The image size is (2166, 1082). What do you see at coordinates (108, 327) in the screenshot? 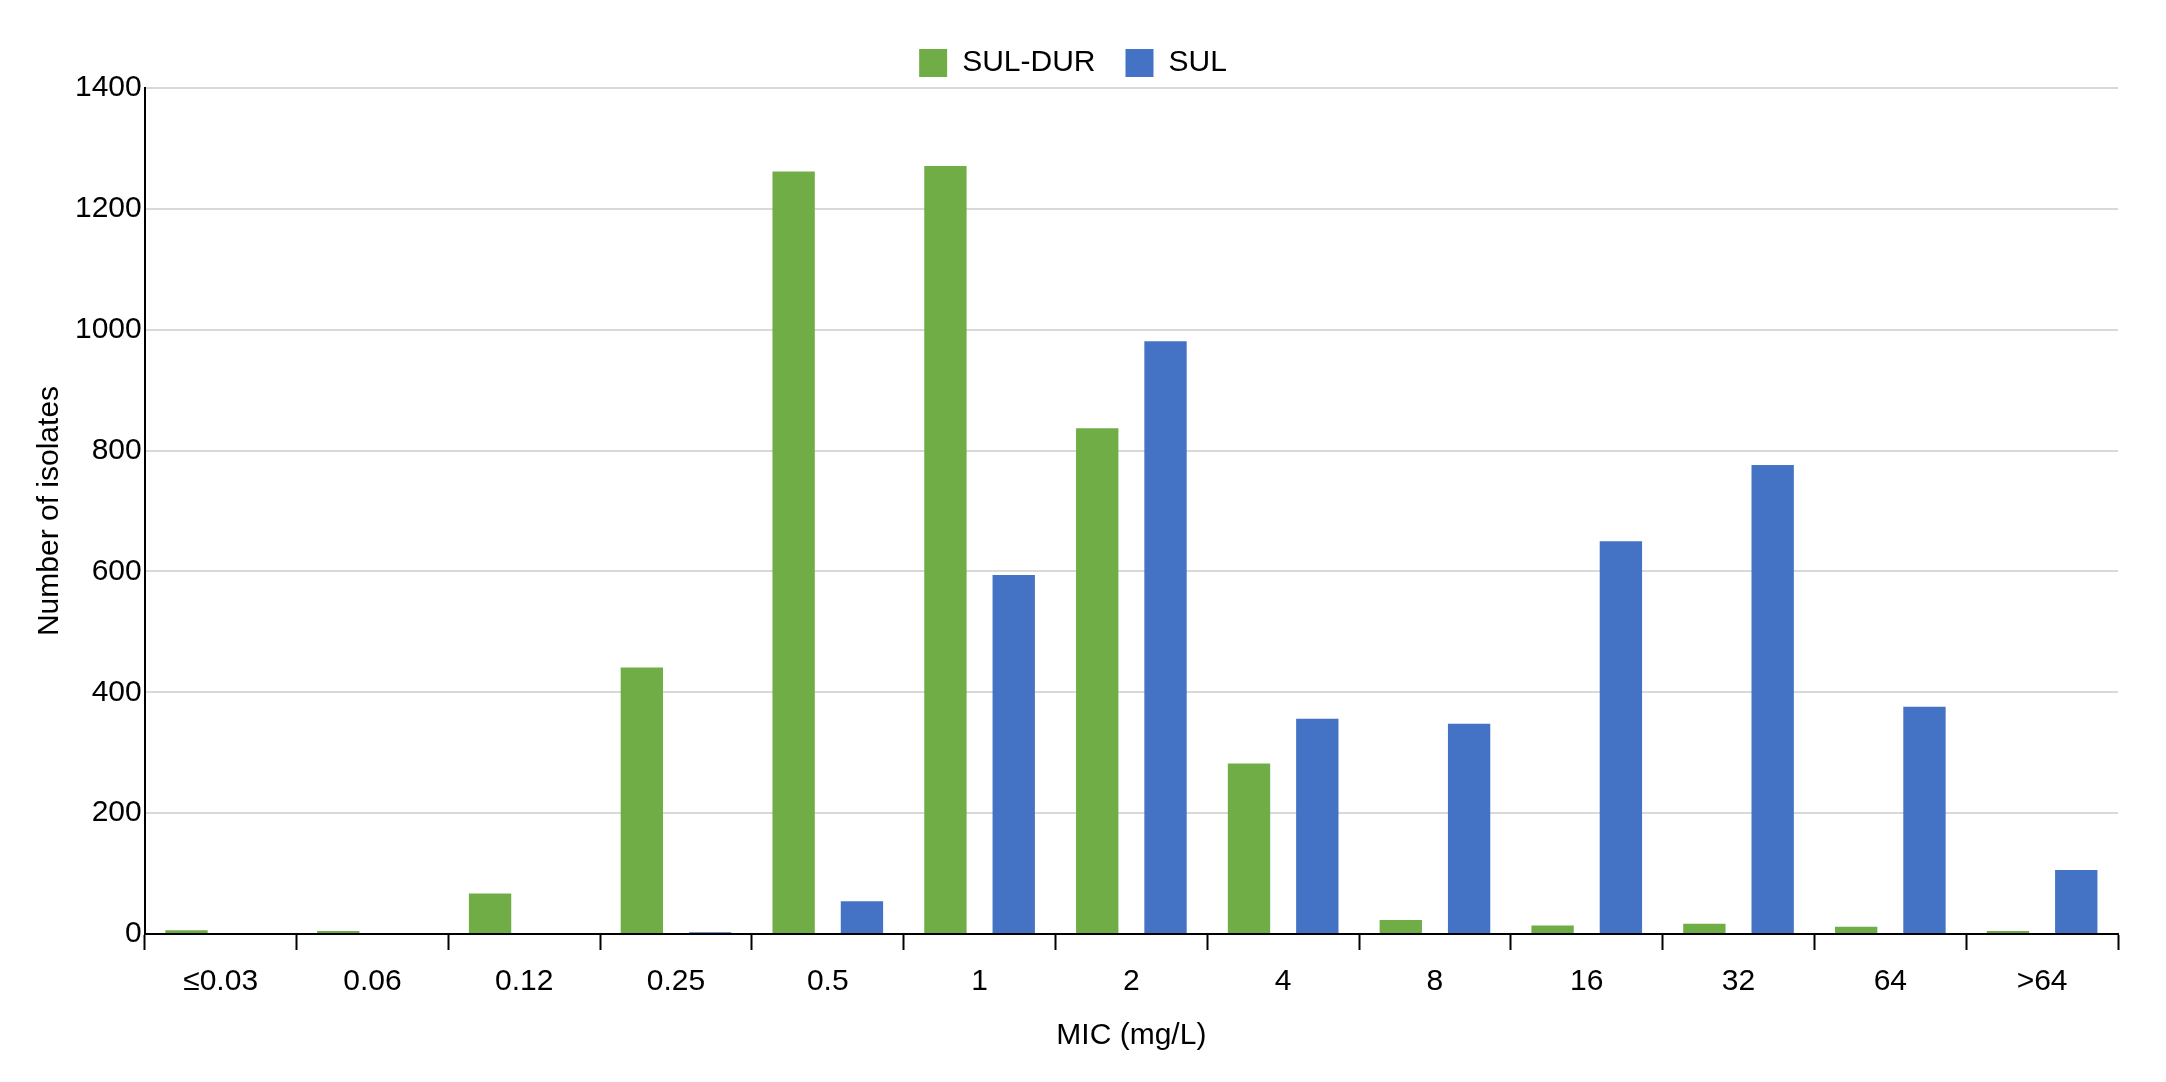
I see `y-tick-label: 1000` at bounding box center [108, 327].